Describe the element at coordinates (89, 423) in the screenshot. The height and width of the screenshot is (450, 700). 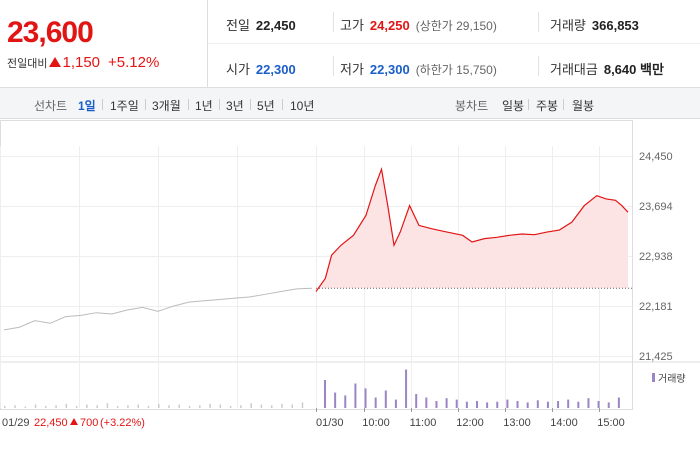
I see `prev-day-change: 700` at that location.